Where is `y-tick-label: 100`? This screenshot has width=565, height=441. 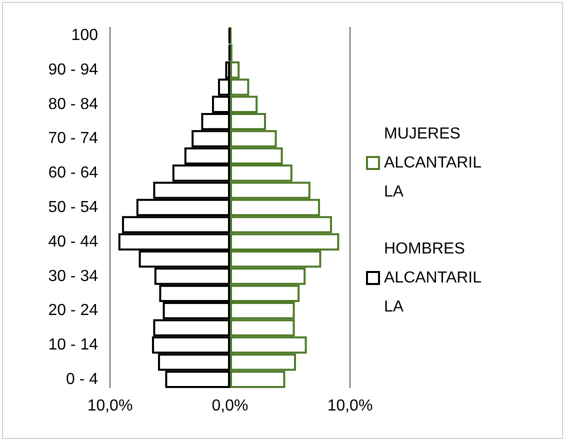
y-tick-label: 100 is located at coordinates (84, 35).